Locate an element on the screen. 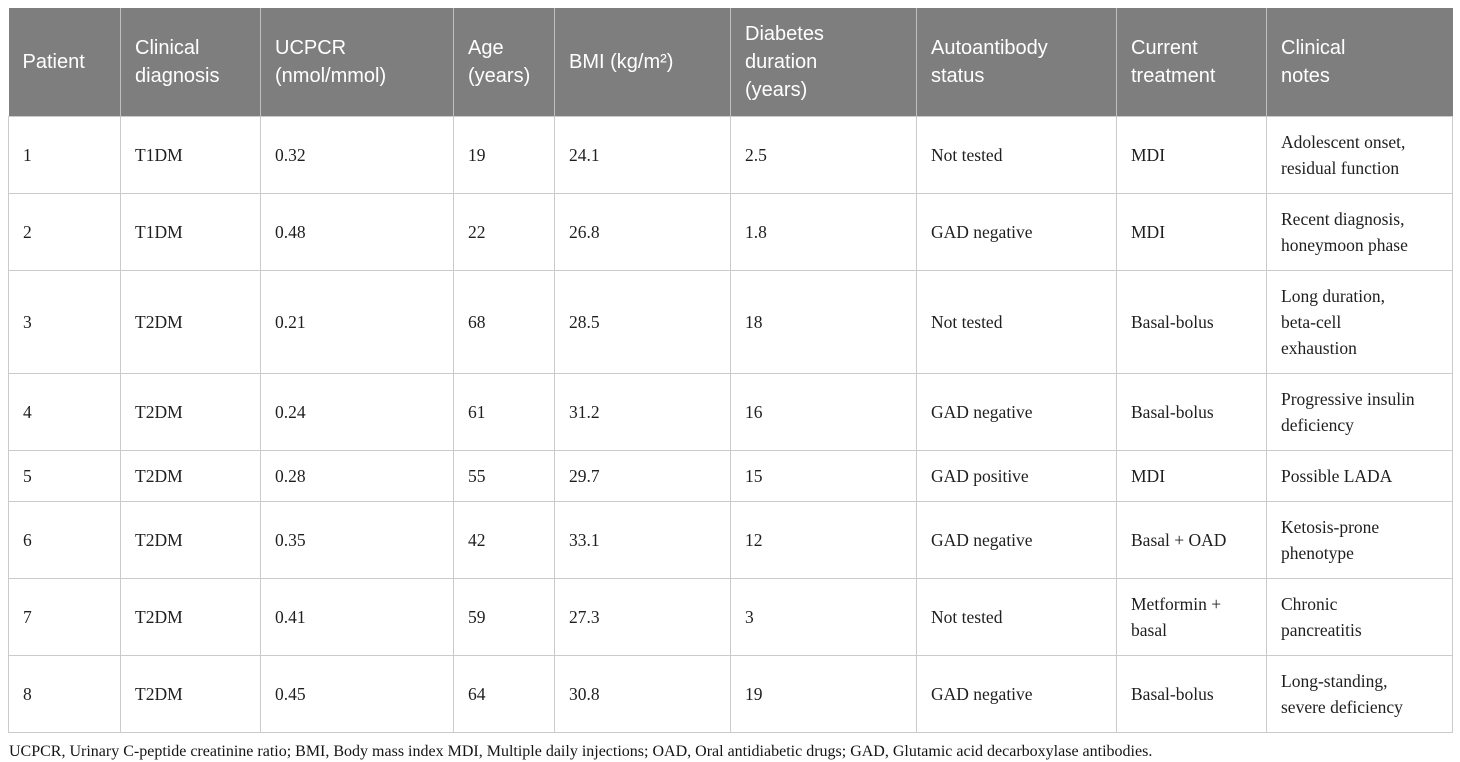  cell-patient: 7 is located at coordinates (64, 617).